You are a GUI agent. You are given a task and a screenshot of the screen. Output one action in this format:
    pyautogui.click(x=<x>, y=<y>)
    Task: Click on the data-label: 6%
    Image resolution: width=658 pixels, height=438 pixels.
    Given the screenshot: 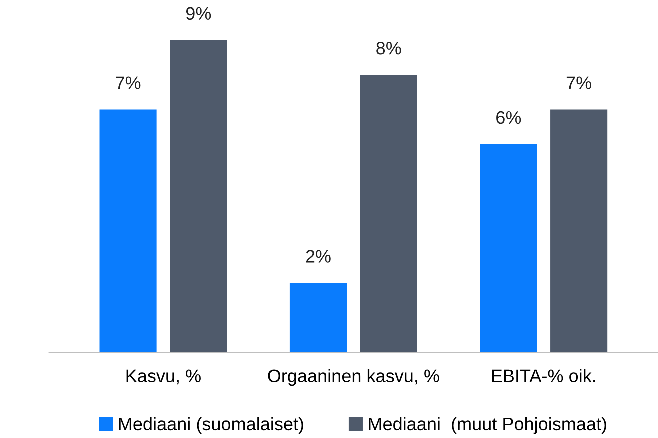 What is the action you would take?
    pyautogui.click(x=509, y=117)
    